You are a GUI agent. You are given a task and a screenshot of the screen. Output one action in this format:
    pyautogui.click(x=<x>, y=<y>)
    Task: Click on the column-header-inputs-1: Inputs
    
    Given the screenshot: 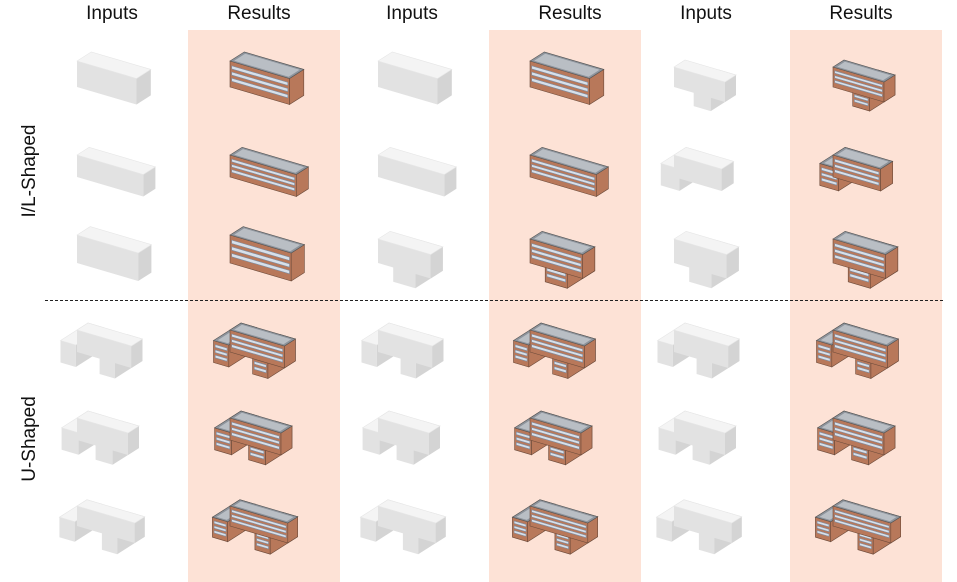 What is the action you would take?
    pyautogui.click(x=112, y=13)
    